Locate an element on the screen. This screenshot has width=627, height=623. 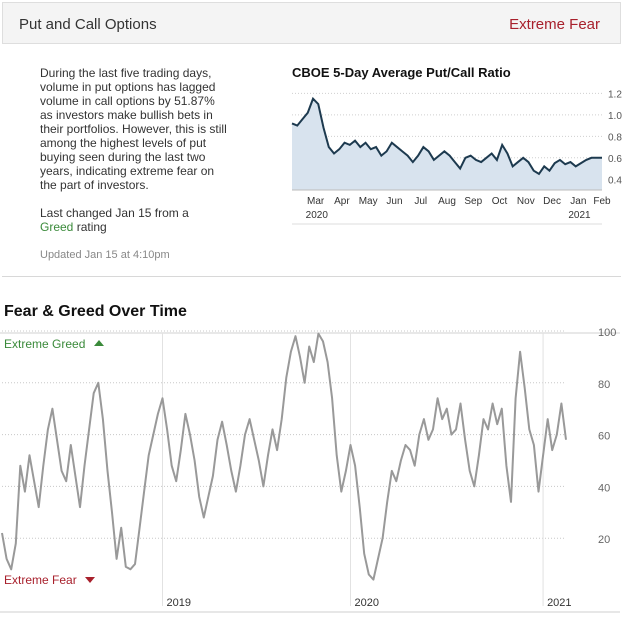
put-call-line is located at coordinates (446, 136).